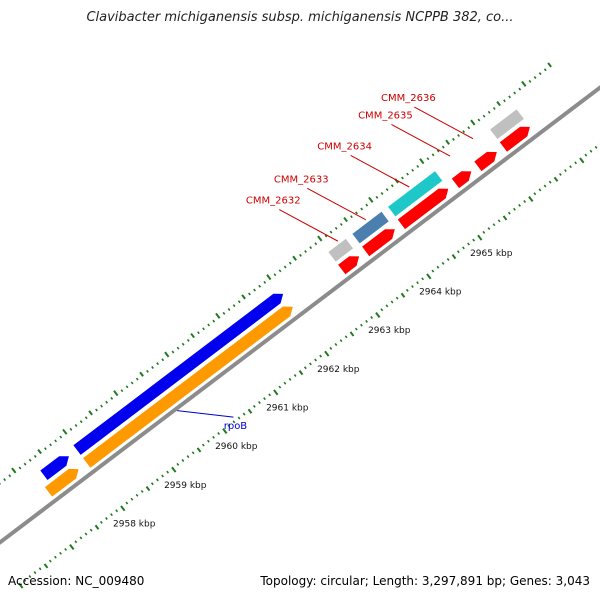 This screenshot has height=600, width=600. Describe the element at coordinates (491, 254) in the screenshot. I see `tick-label: 2965 kbp` at that location.